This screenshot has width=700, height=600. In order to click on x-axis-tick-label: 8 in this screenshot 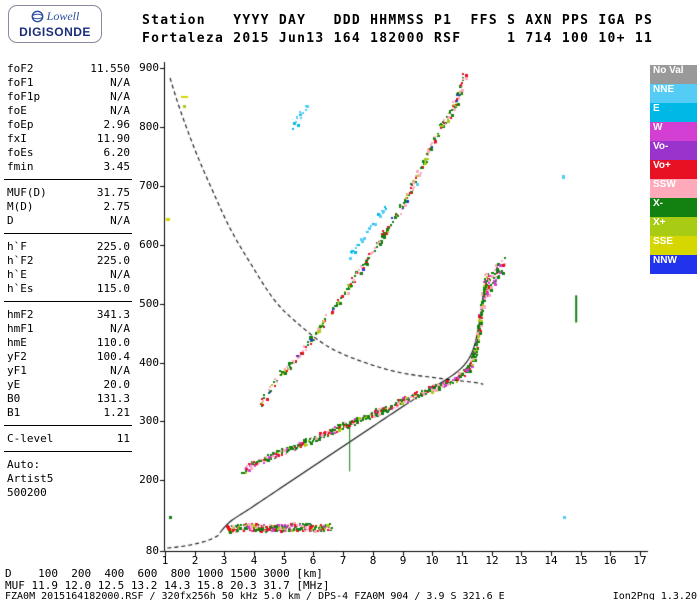, I will do `click(373, 560)`.